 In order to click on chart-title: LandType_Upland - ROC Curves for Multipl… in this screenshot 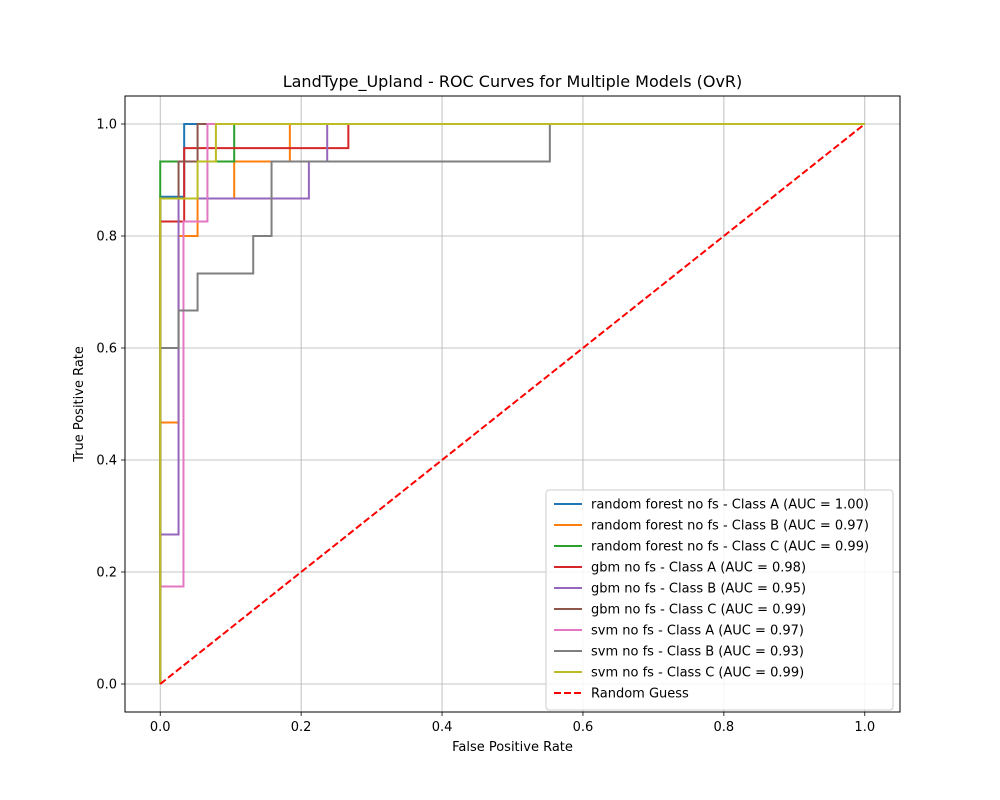, I will do `click(513, 82)`.